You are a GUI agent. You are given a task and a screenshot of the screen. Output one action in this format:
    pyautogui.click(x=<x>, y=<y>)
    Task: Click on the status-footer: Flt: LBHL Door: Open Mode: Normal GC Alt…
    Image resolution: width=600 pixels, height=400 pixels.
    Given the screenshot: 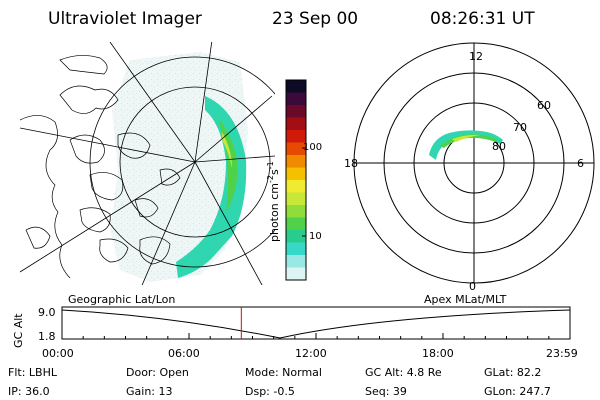 What is the action you would take?
    pyautogui.click(x=279, y=382)
    